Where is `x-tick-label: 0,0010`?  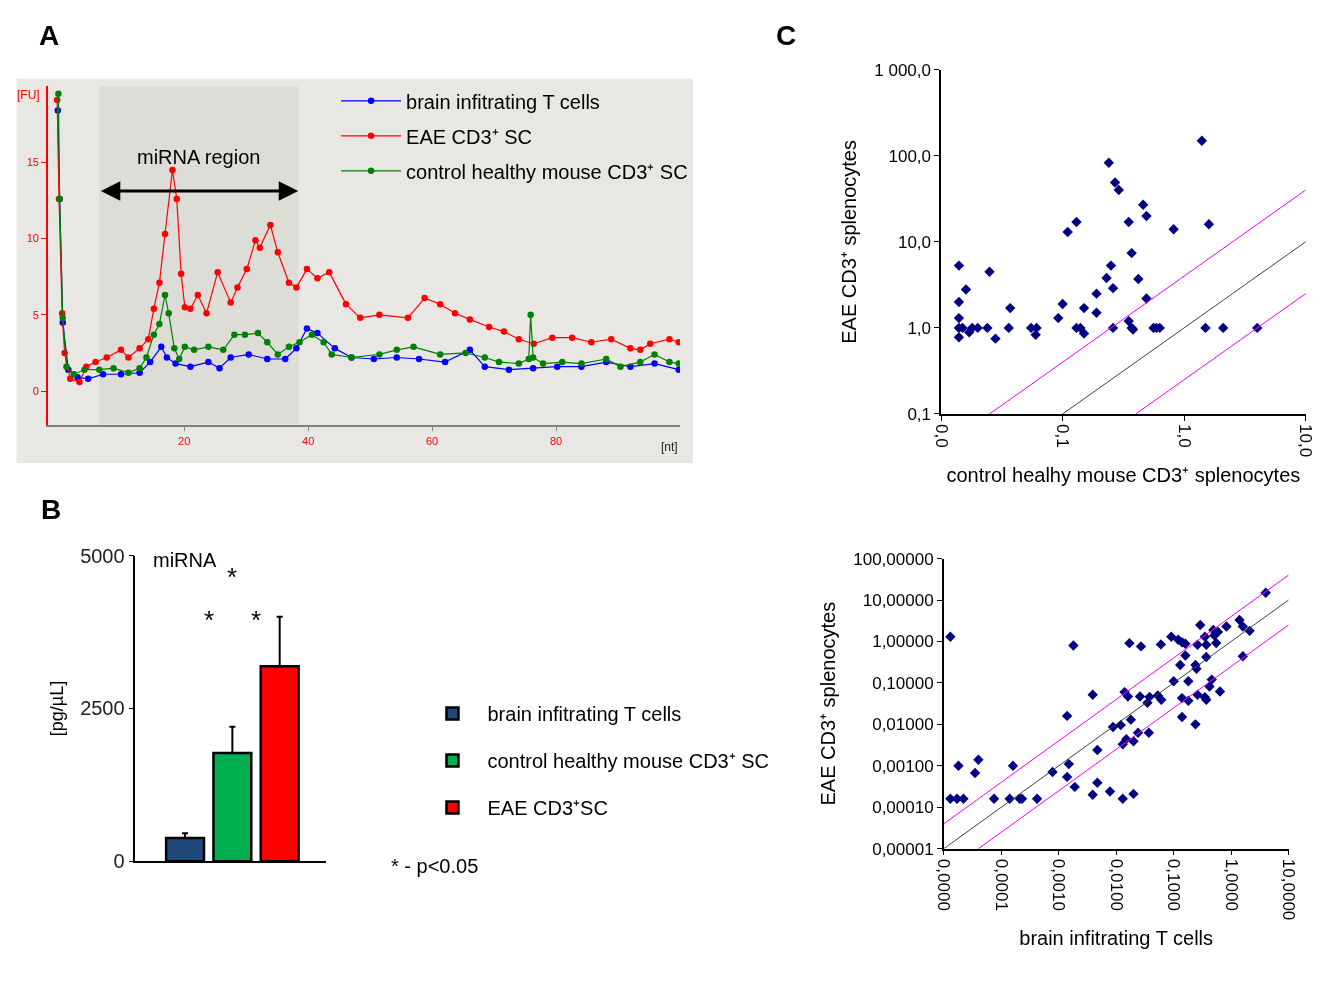 x-tick-label: 0,0010 is located at coordinates (1059, 884).